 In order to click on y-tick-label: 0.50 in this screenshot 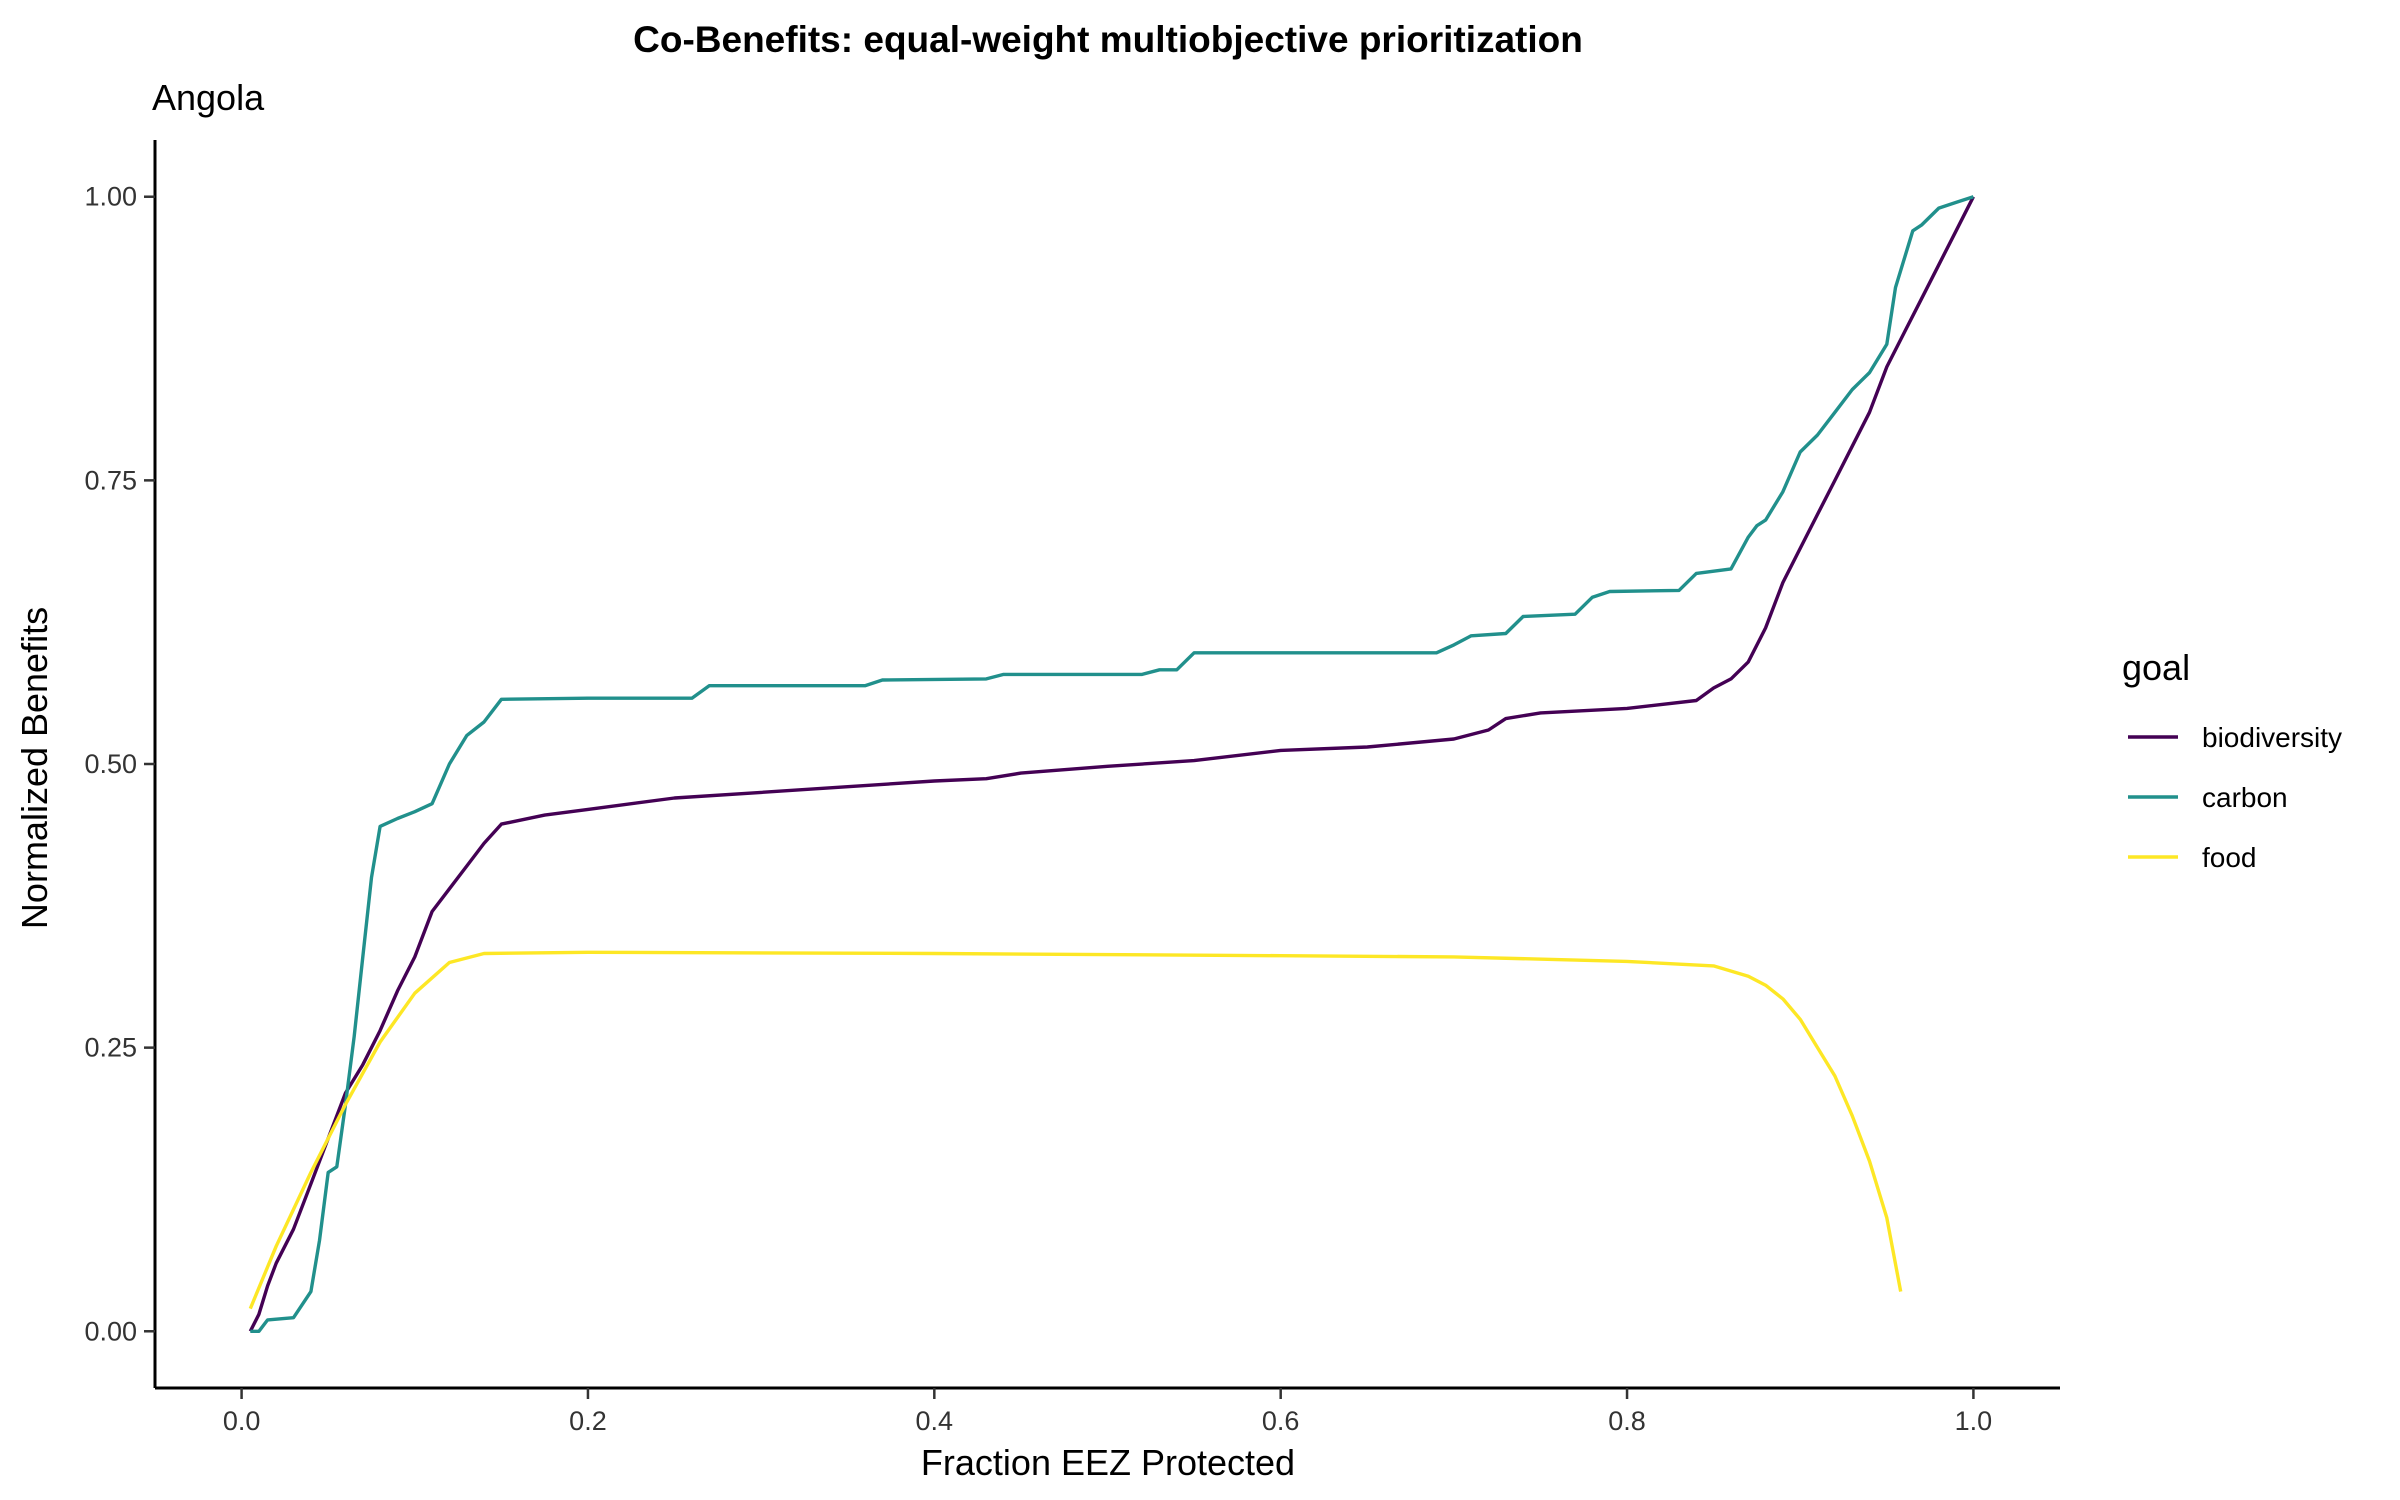, I will do `click(110, 764)`.